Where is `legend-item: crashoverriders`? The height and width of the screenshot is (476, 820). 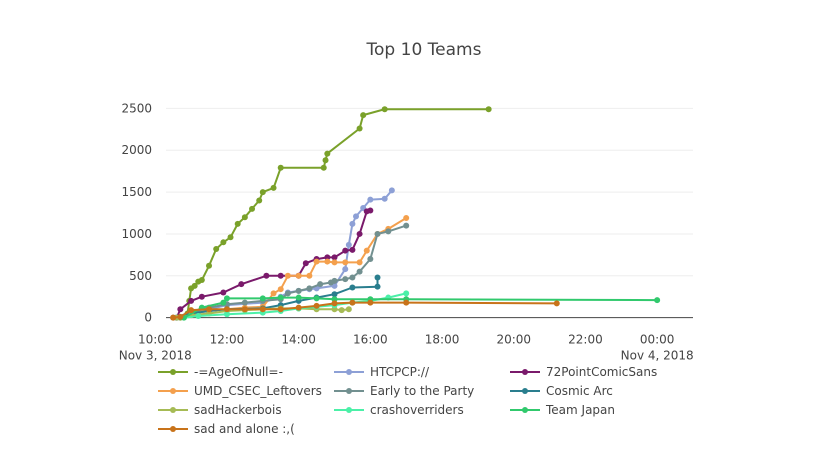 legend-item: crashoverriders is located at coordinates (399, 410).